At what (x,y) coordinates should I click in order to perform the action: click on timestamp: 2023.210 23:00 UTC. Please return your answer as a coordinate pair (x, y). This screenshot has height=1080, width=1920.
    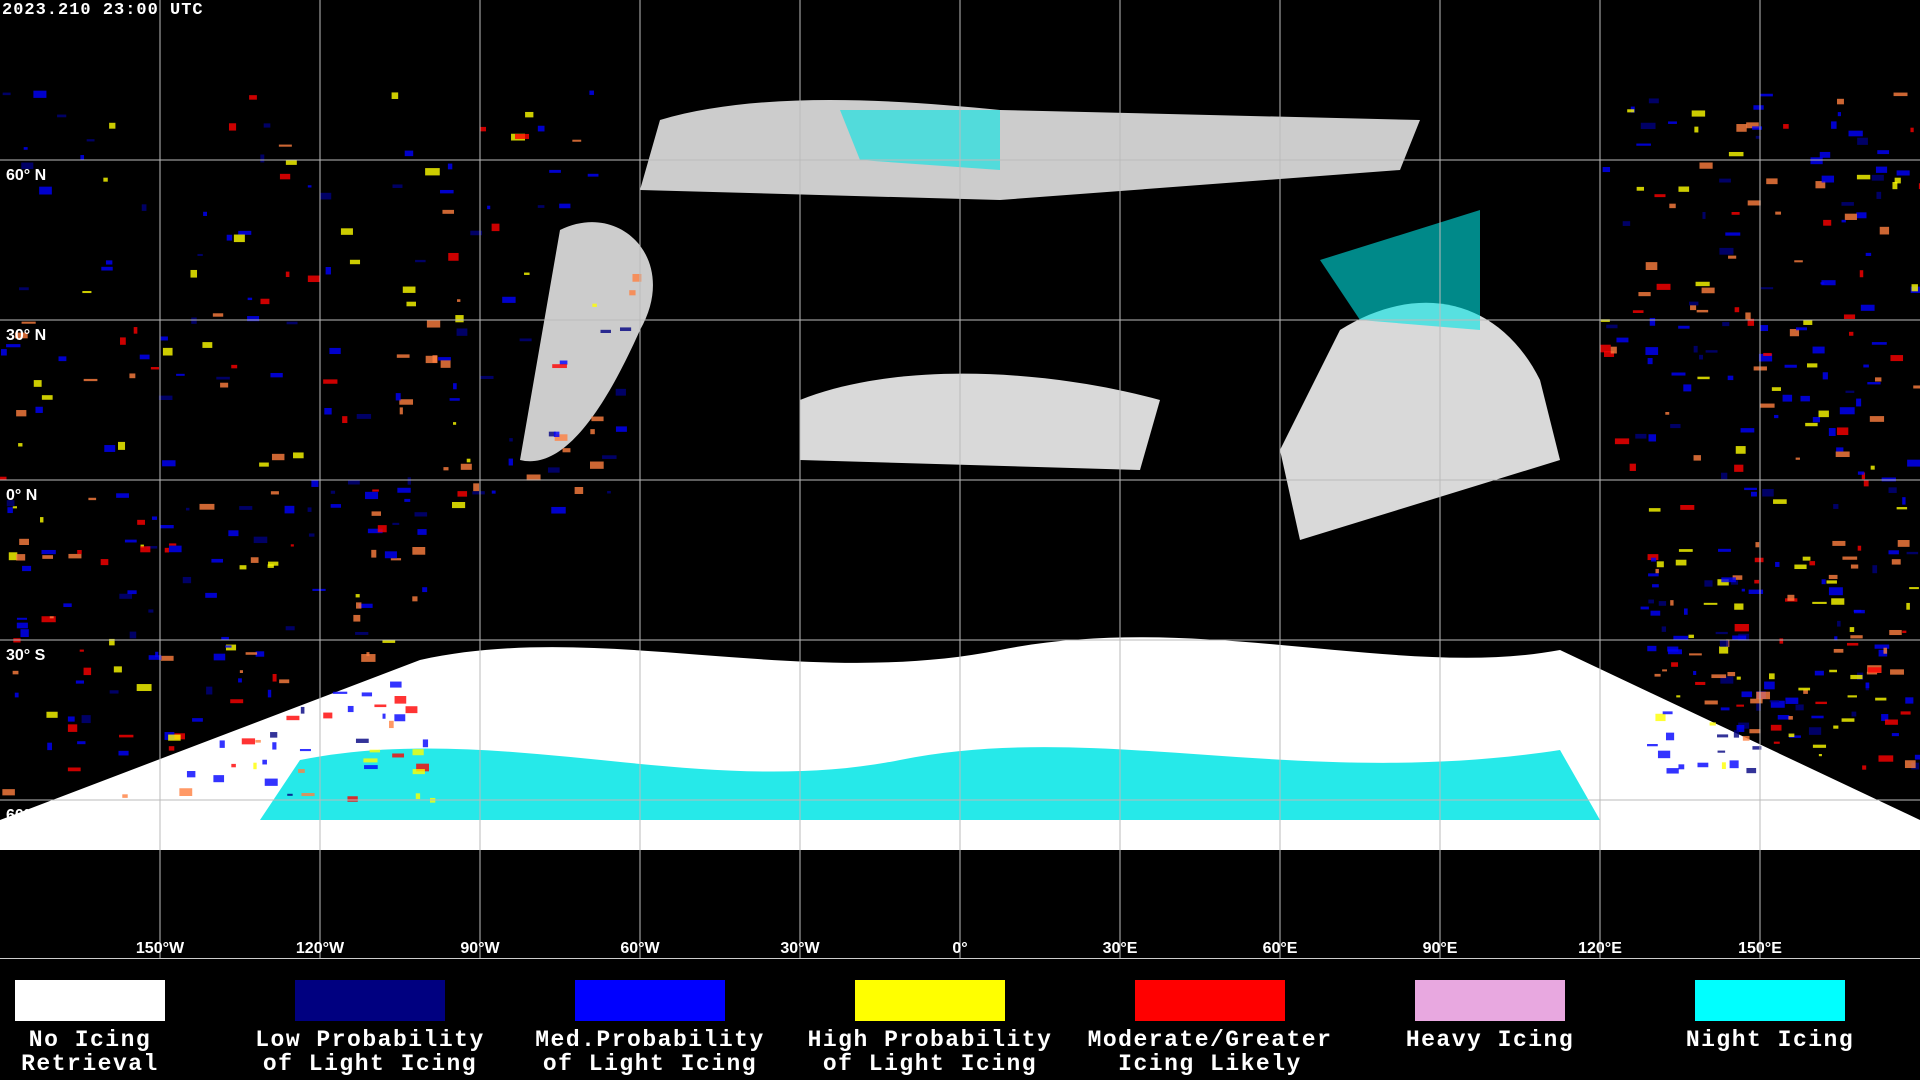
    Looking at the image, I should click on (103, 10).